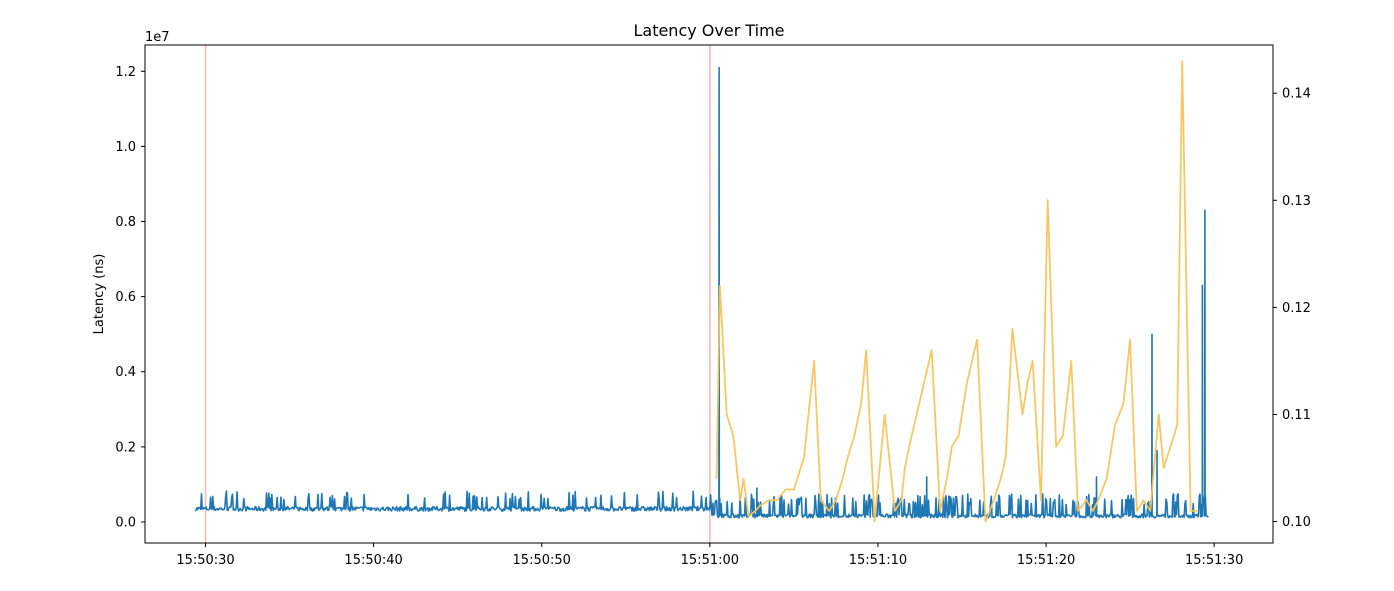 The width and height of the screenshot is (1394, 591). Describe the element at coordinates (1296, 415) in the screenshot. I see `y2-tick-label: 0.11` at that location.